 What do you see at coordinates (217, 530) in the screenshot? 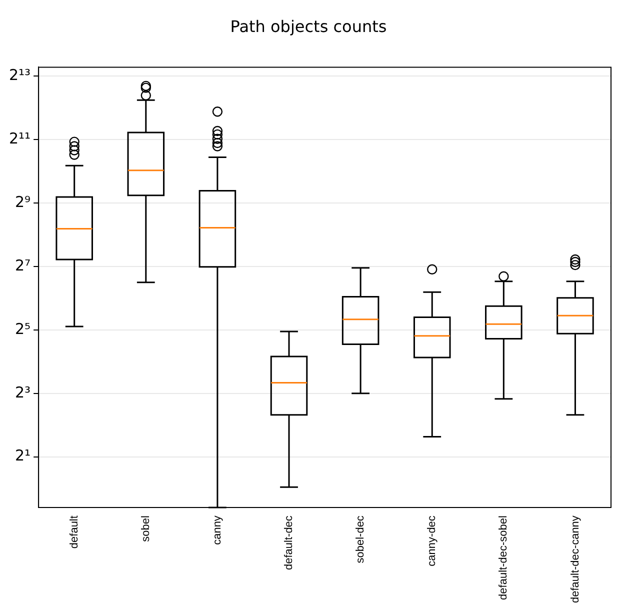
I see `x-tick-label: canny` at bounding box center [217, 530].